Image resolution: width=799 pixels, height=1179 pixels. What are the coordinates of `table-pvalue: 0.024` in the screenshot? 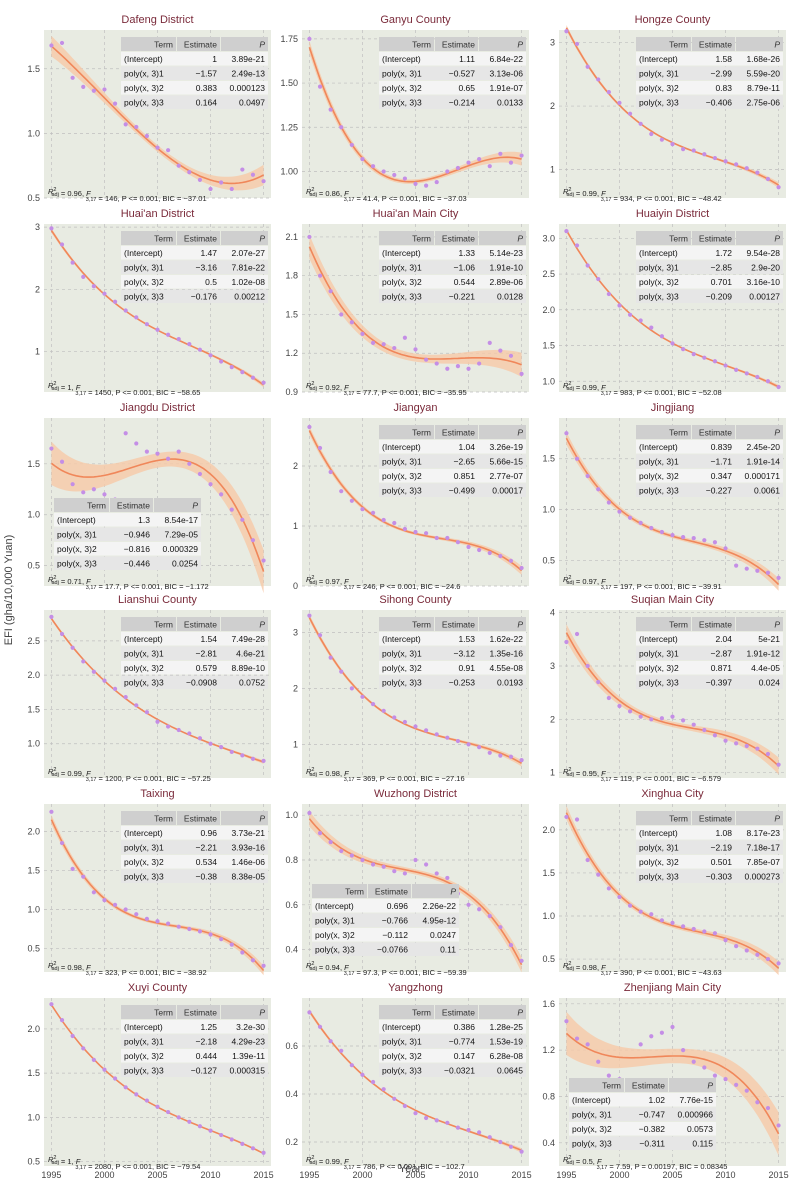 It's located at (770, 683).